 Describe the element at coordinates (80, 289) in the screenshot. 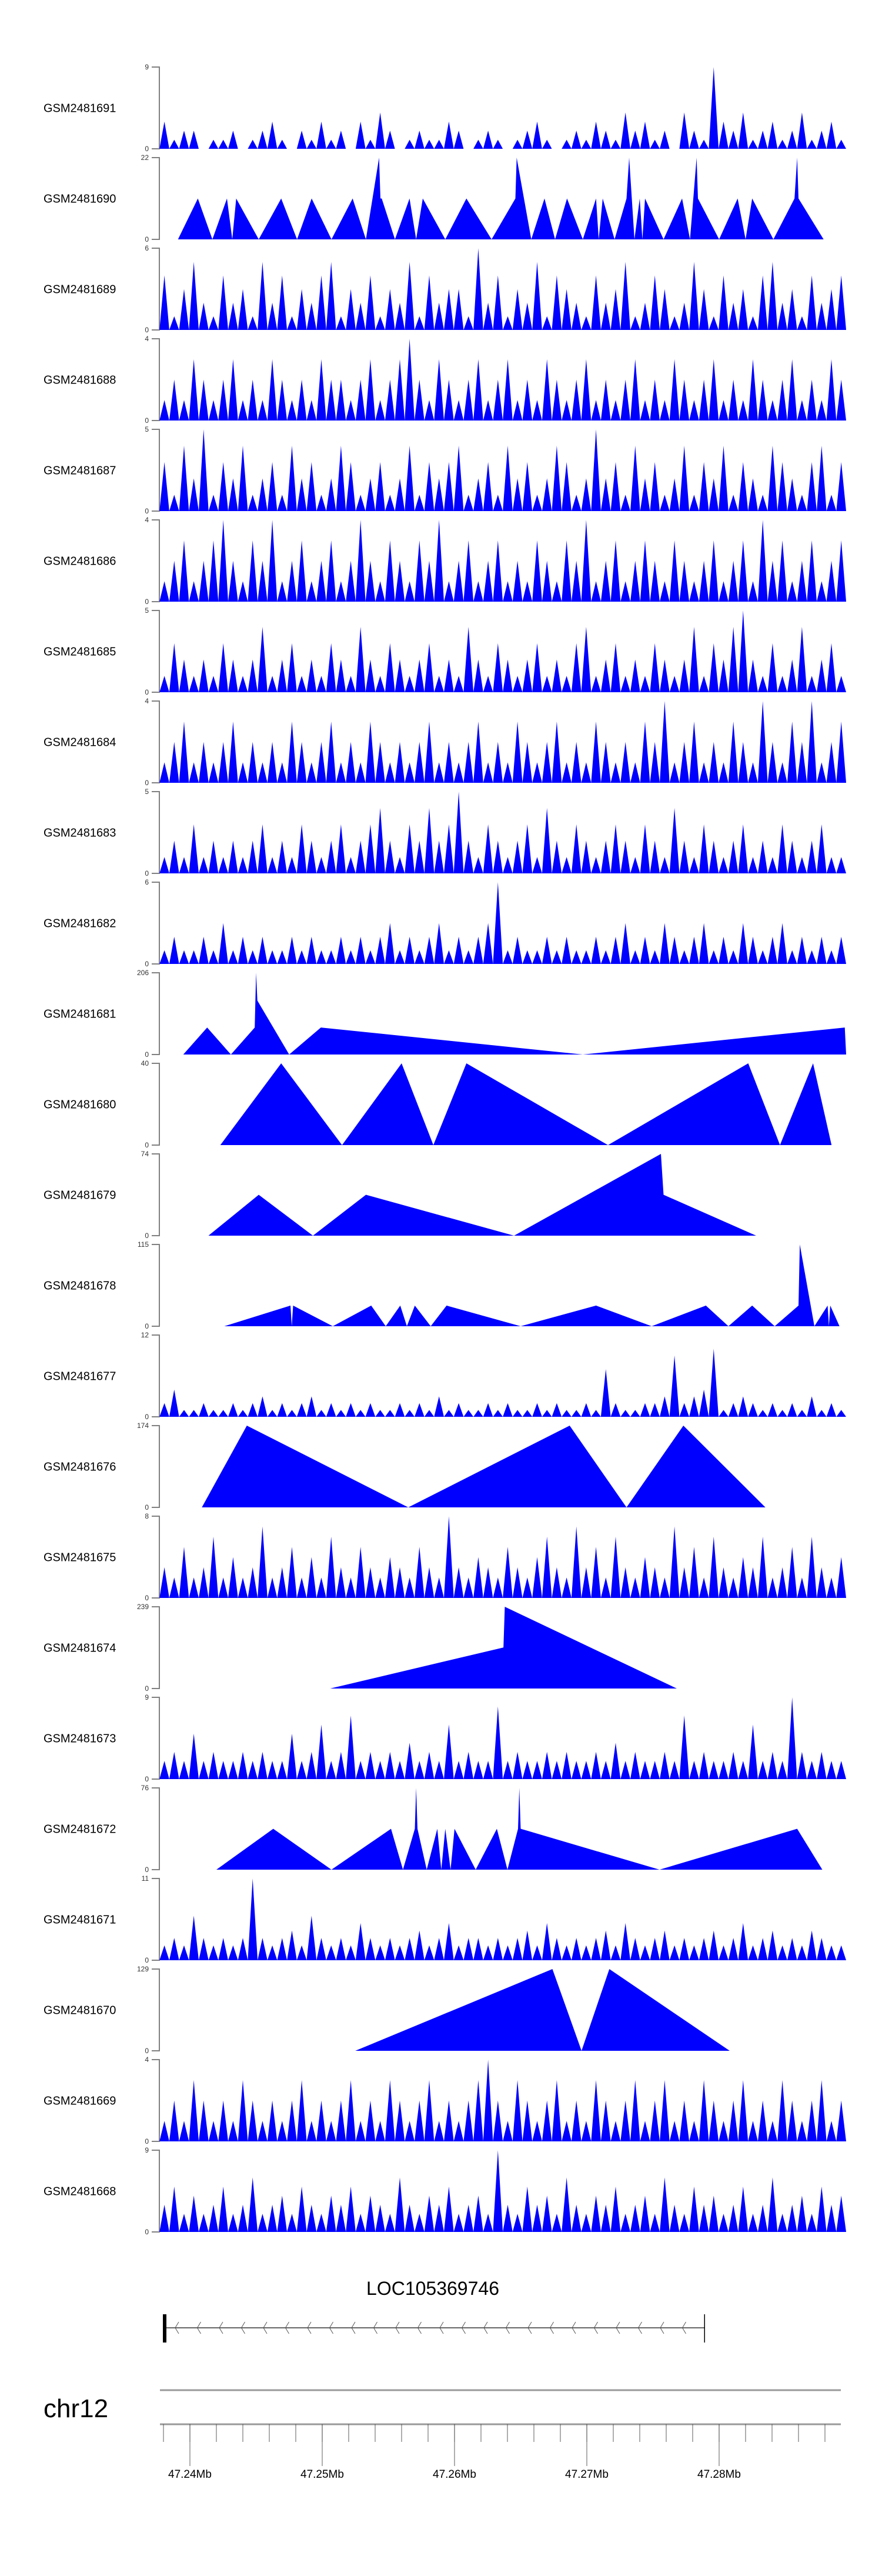

I see `track-label: GSM2481689` at that location.